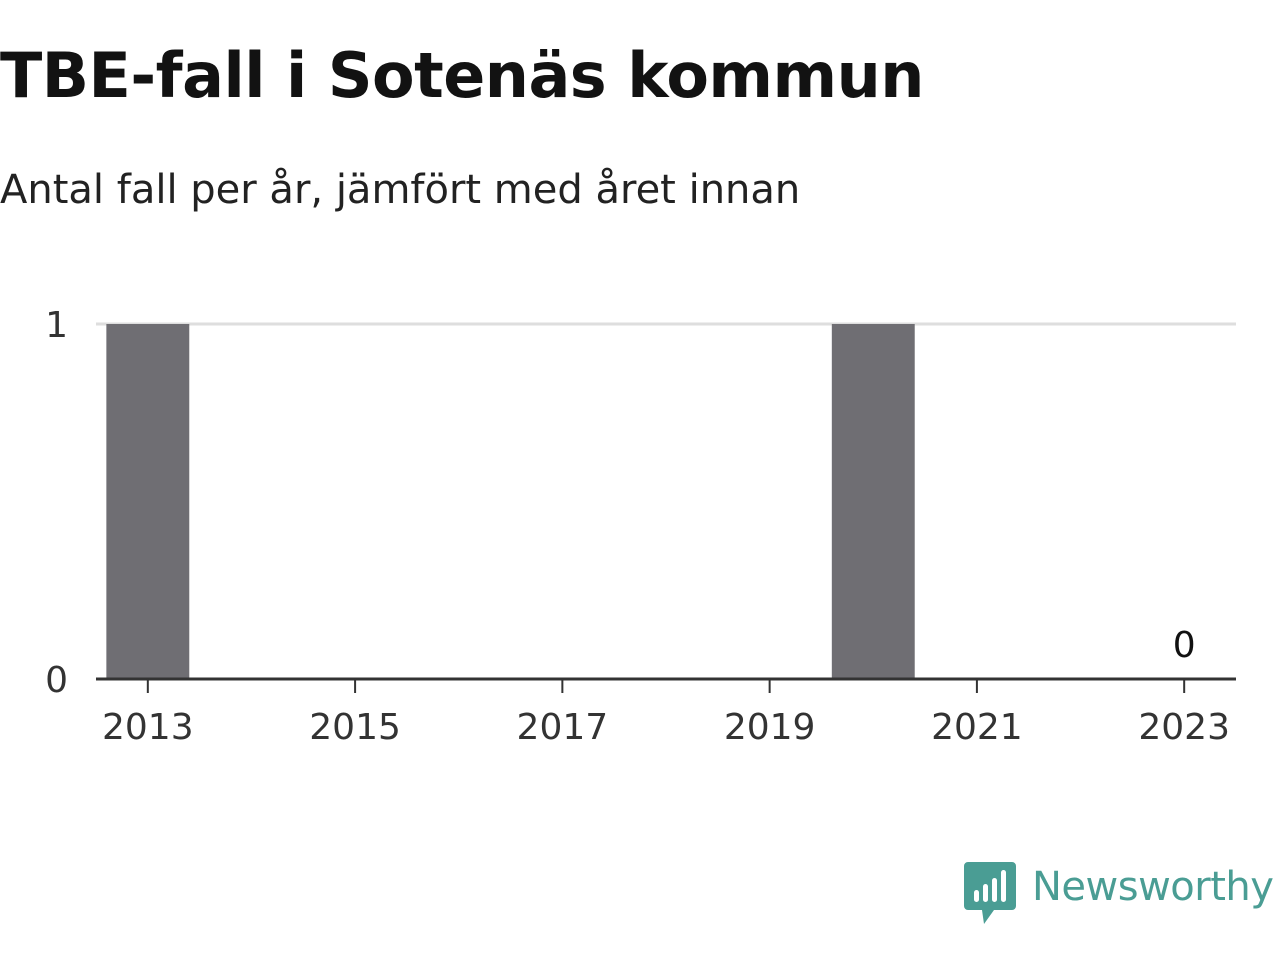 The width and height of the screenshot is (1280, 960). I want to click on x-tick-label-2023: 2023, so click(1184, 727).